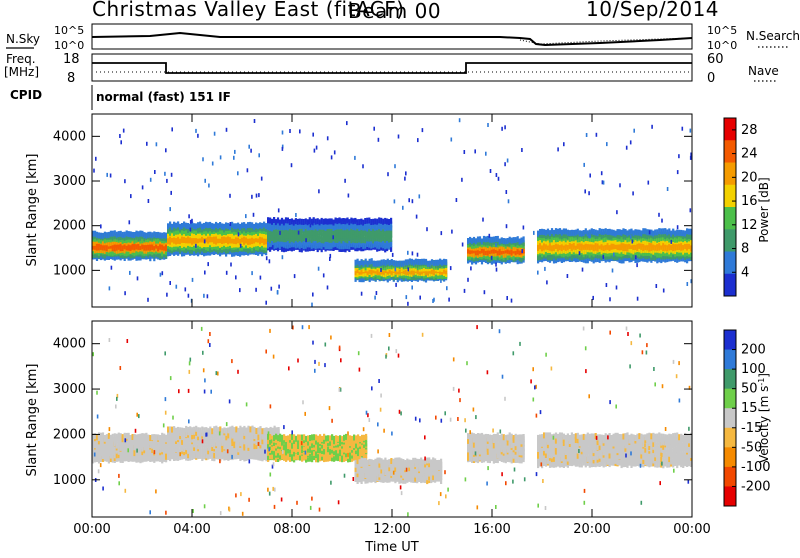 Image resolution: width=800 pixels, height=558 pixels. What do you see at coordinates (26, 95) in the screenshot?
I see `cpid-label: CPID` at bounding box center [26, 95].